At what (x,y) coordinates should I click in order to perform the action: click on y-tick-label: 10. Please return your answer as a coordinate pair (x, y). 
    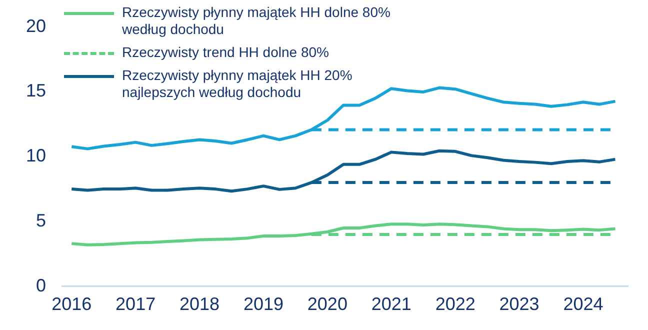
    Looking at the image, I should click on (36, 156).